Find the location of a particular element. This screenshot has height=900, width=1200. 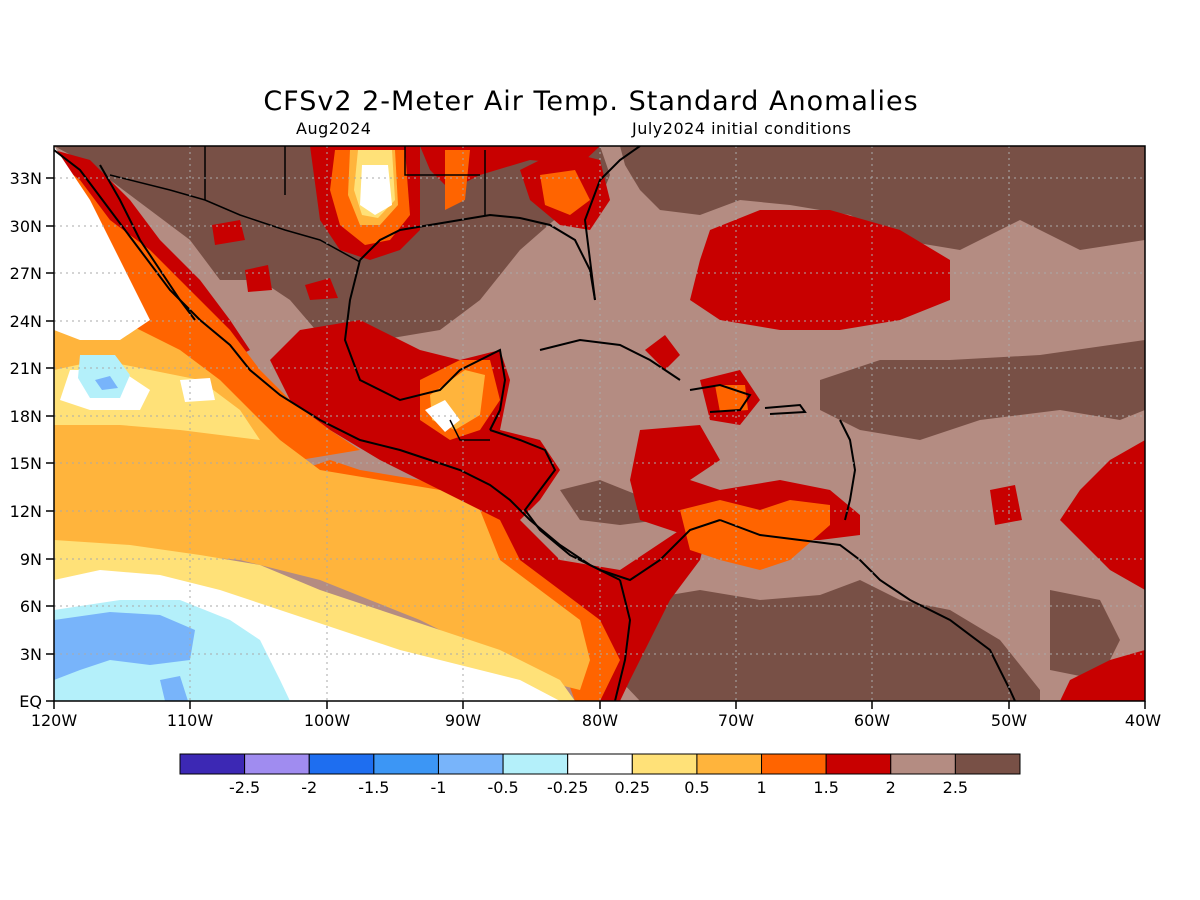

lat-label-12n: 12N is located at coordinates (26, 511).